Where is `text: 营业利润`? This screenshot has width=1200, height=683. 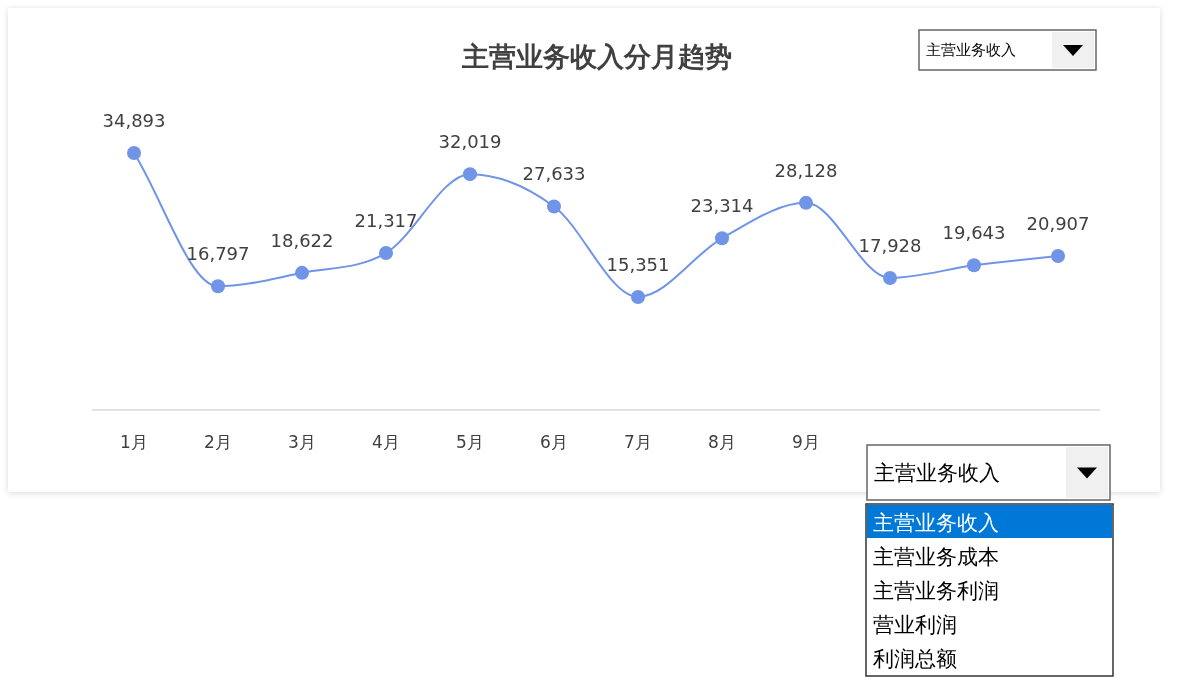
text: 营业利润 is located at coordinates (915, 625).